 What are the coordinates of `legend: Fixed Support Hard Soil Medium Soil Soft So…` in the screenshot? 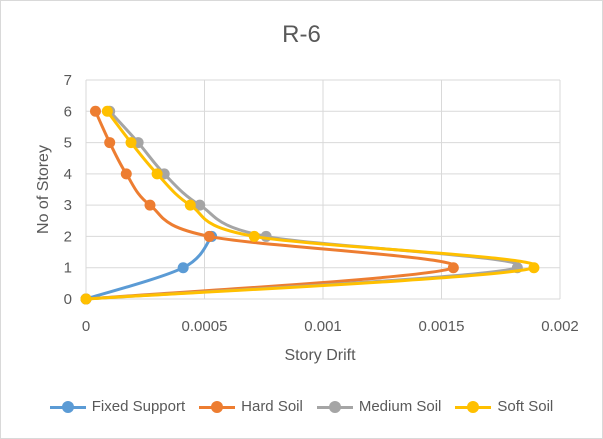 It's located at (301, 406).